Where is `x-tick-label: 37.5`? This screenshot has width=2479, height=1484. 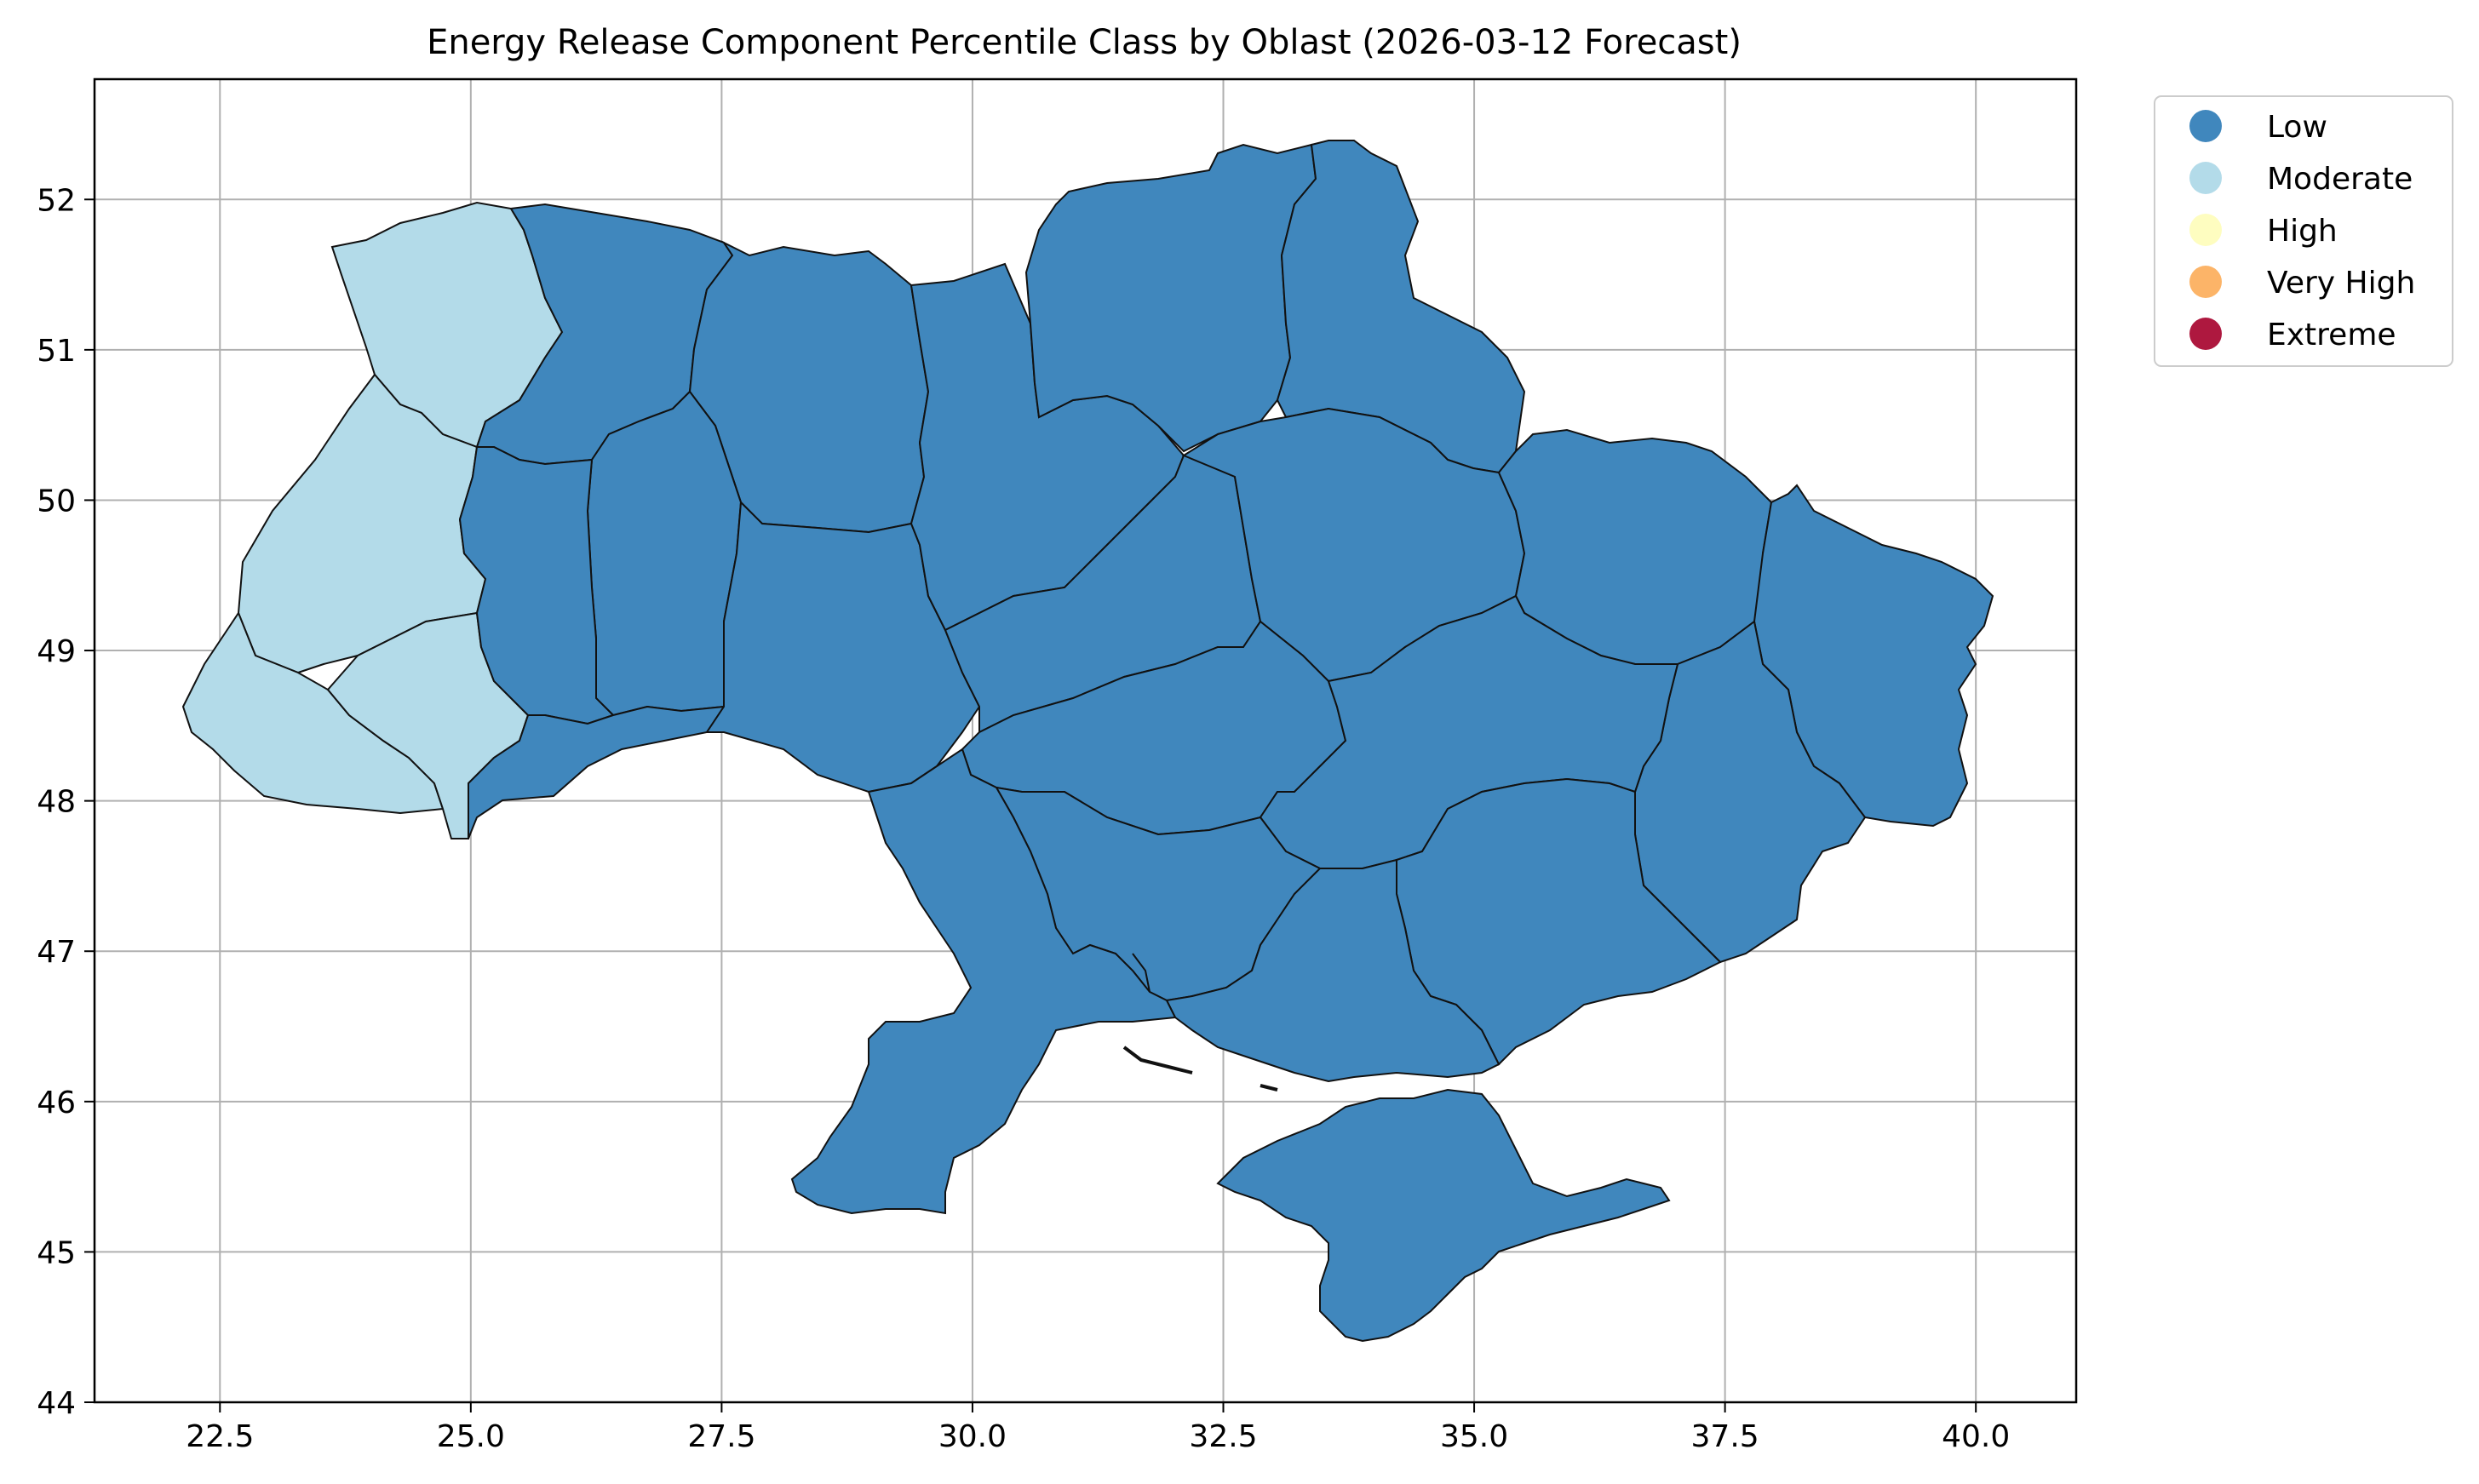 x-tick-label: 37.5 is located at coordinates (1725, 1437).